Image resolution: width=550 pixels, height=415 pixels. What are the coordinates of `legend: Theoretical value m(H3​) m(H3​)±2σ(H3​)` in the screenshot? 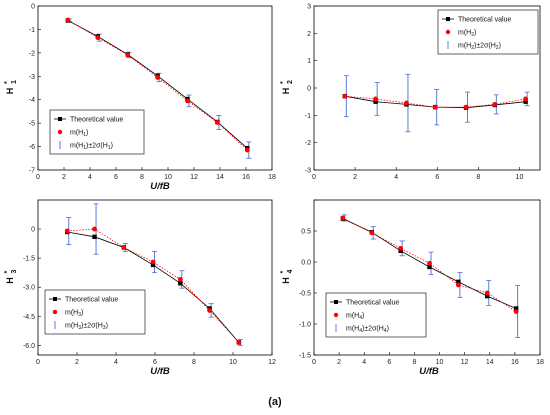 It's located at (95, 312).